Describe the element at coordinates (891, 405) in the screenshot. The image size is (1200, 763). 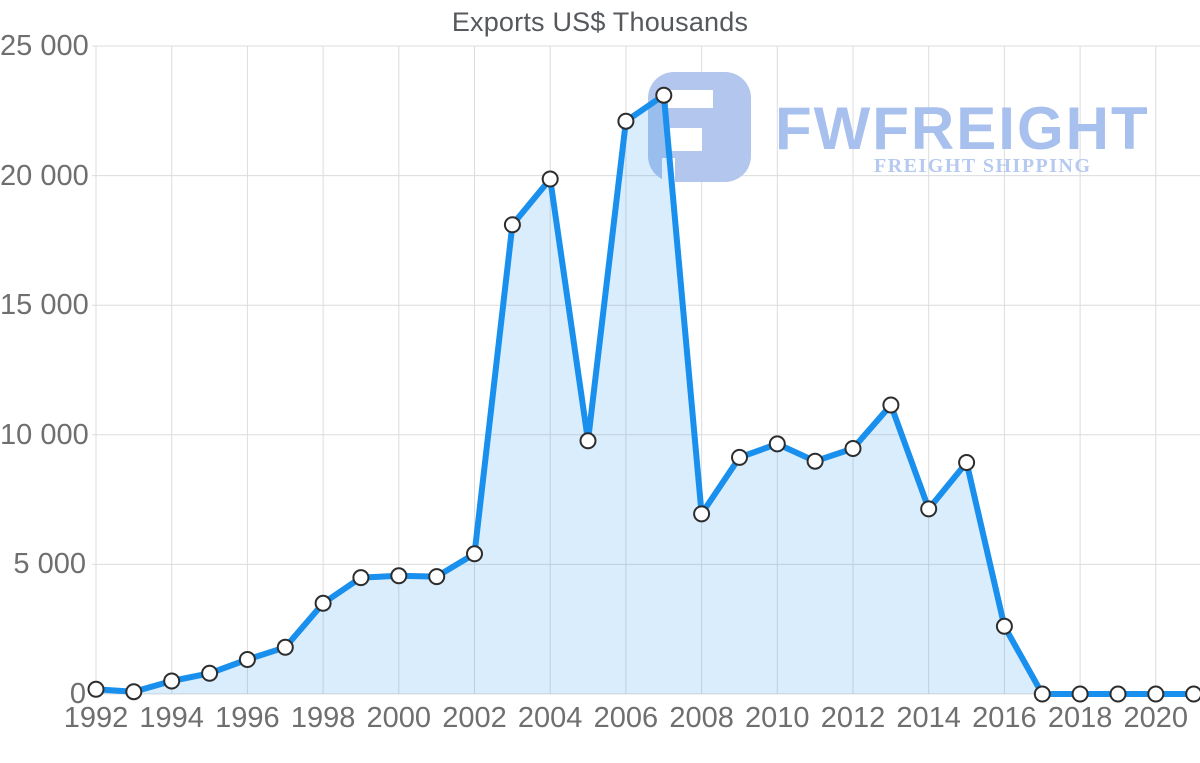
I see `data-point-2013` at that location.